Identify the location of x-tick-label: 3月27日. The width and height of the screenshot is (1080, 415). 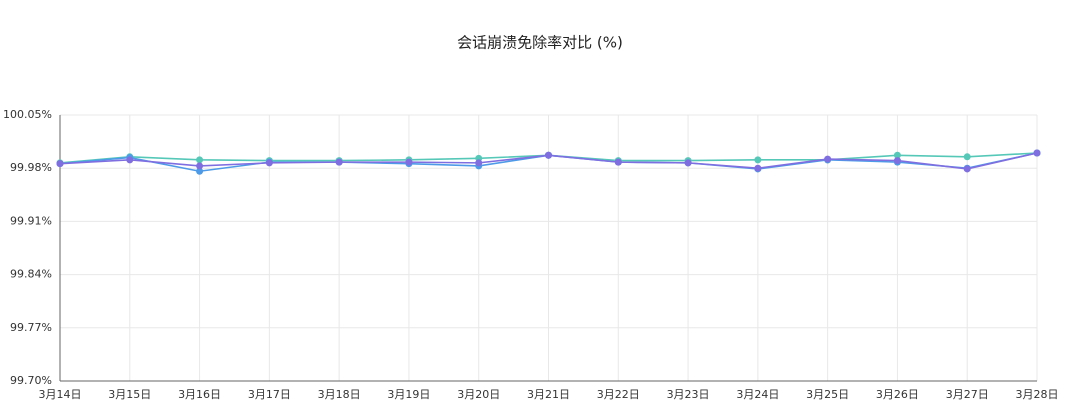
(967, 394).